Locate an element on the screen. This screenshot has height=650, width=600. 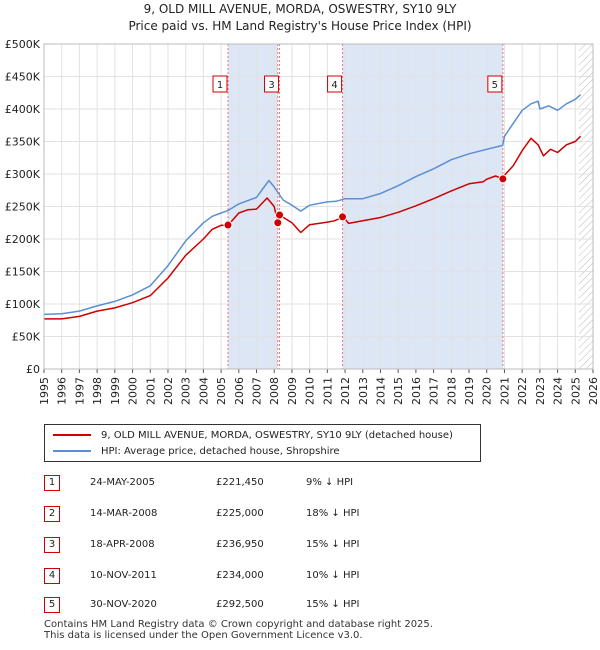
x-tick-label: 2001 is located at coordinates (150, 391).